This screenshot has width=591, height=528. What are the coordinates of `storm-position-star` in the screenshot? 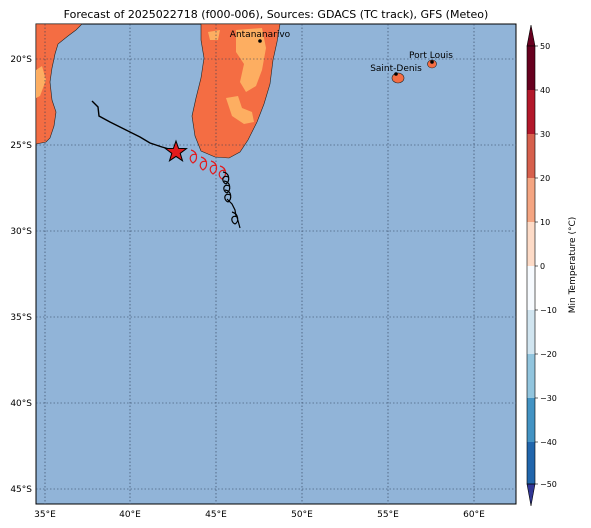 It's located at (176, 151).